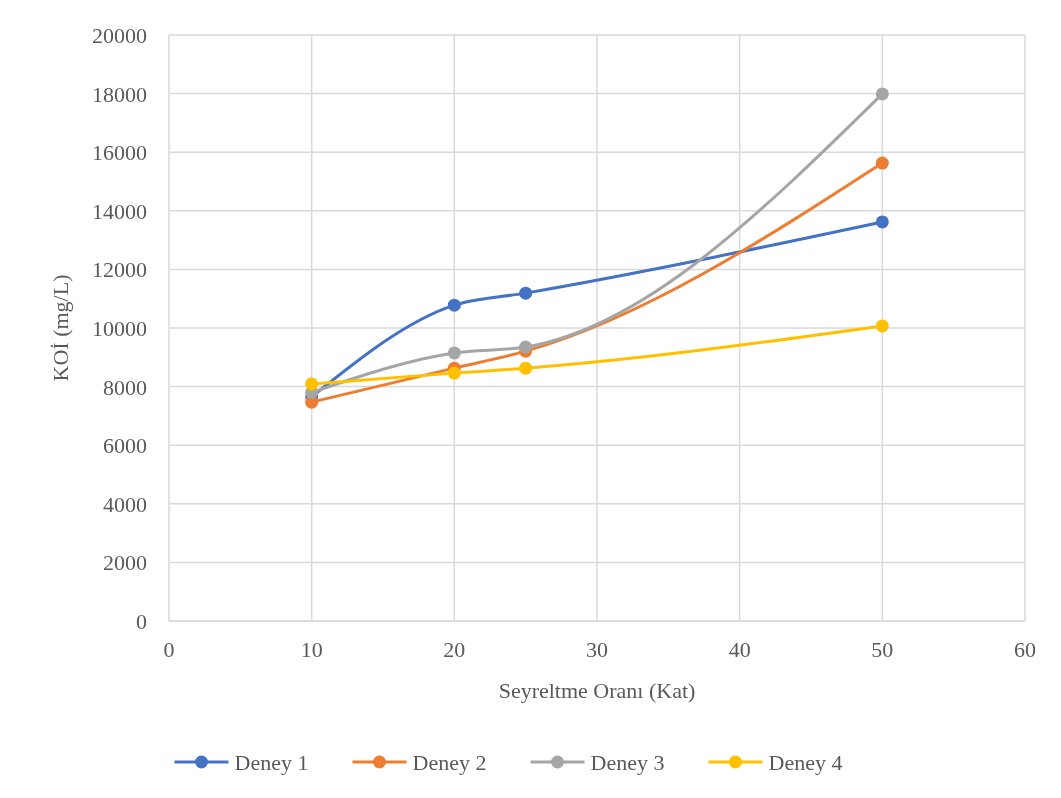 The width and height of the screenshot is (1061, 798). Describe the element at coordinates (119, 270) in the screenshot. I see `y-tick-label: 12000` at that location.